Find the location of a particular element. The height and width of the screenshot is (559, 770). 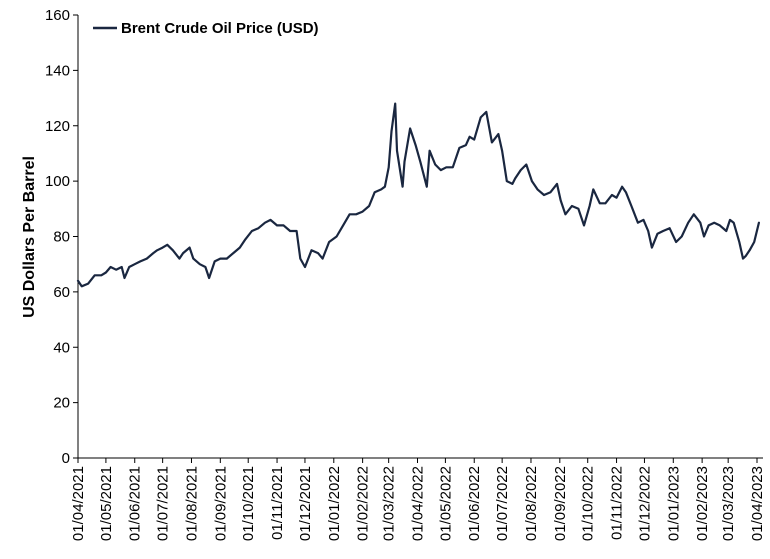

y-tick-label: 40 is located at coordinates (61, 347).